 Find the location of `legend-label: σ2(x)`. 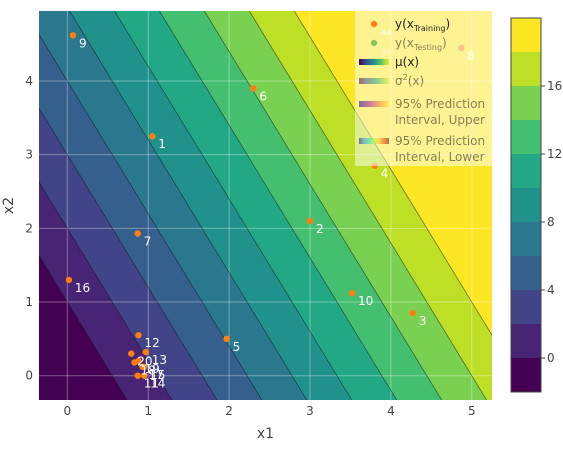

legend-label: σ2(x) is located at coordinates (409, 80).